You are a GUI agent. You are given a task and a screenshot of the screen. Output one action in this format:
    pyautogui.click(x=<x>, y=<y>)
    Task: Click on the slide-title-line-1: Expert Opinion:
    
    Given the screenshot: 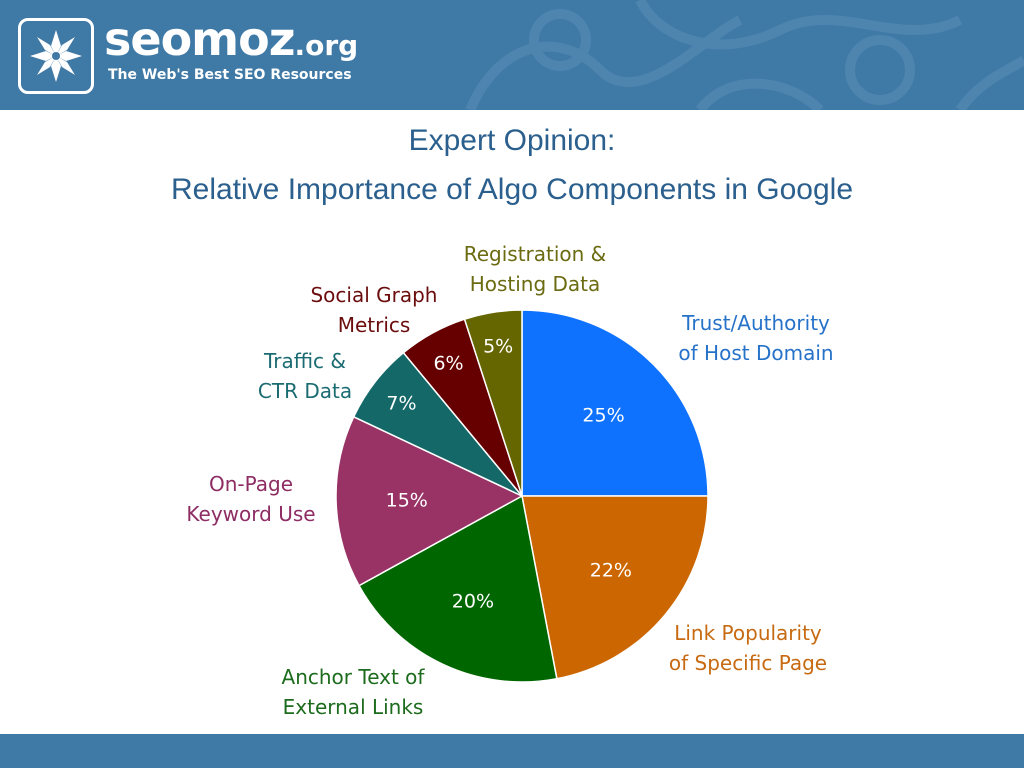 What is the action you would take?
    pyautogui.click(x=512, y=140)
    